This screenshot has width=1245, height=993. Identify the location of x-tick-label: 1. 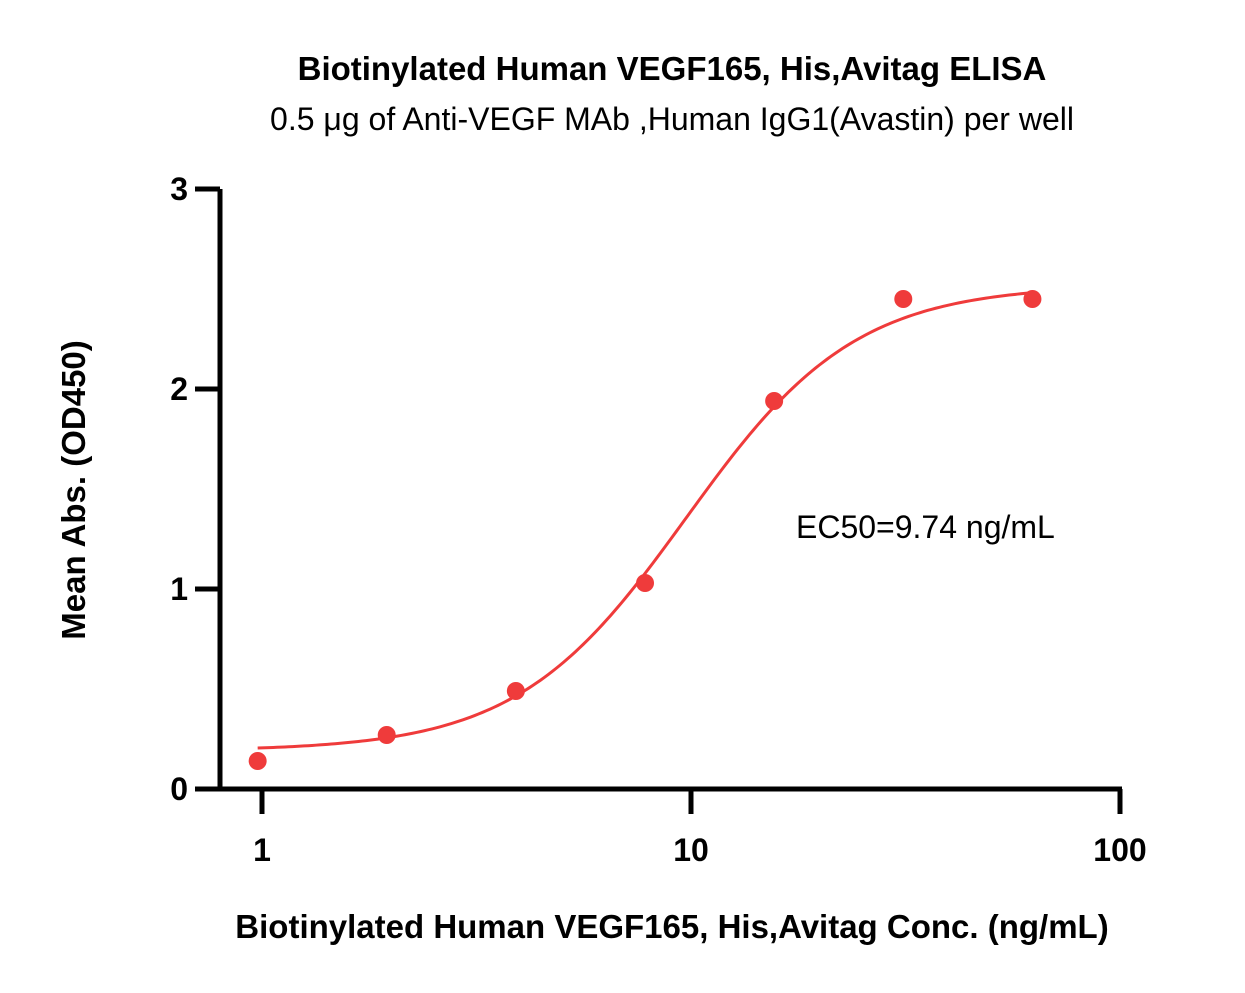
(262, 850).